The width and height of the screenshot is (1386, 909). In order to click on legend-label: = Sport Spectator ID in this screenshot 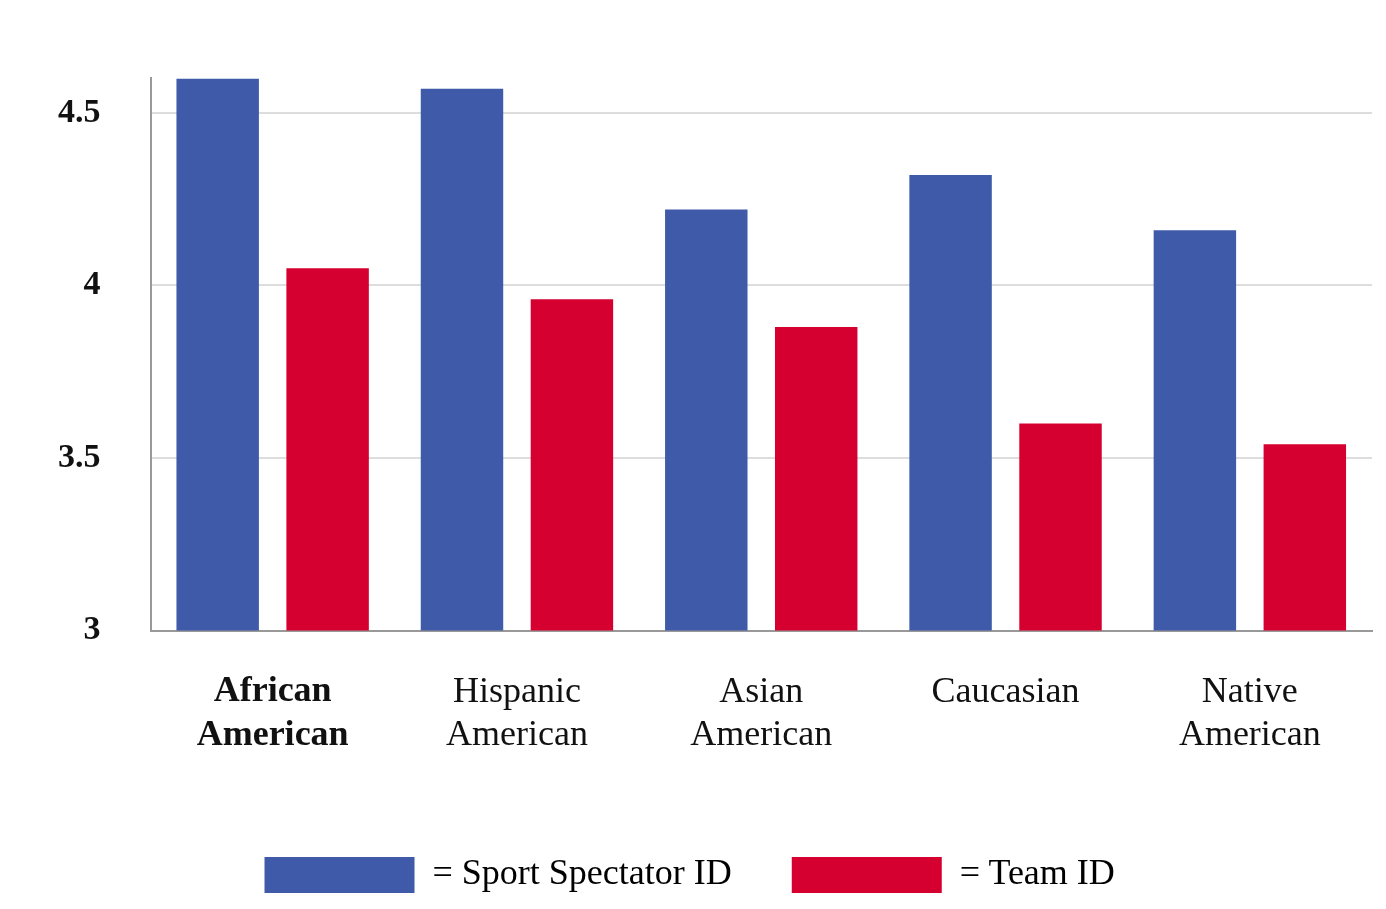, I will do `click(582, 872)`.